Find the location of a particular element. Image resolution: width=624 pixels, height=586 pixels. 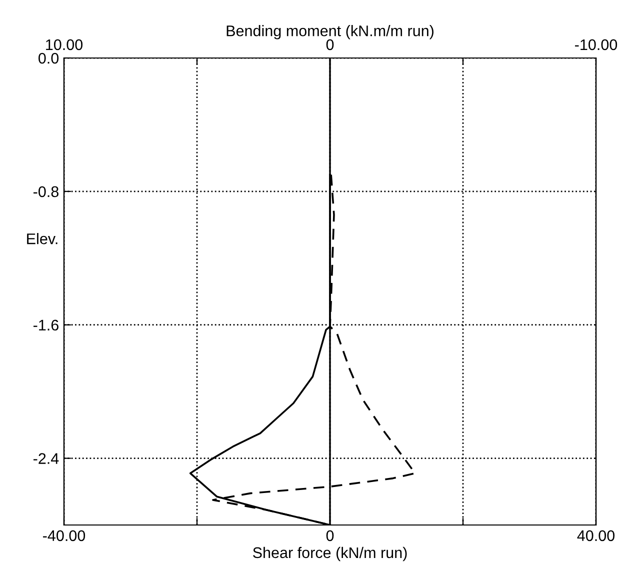

x2-axis-title: Bending moment (kN.m/m run) is located at coordinates (330, 32).